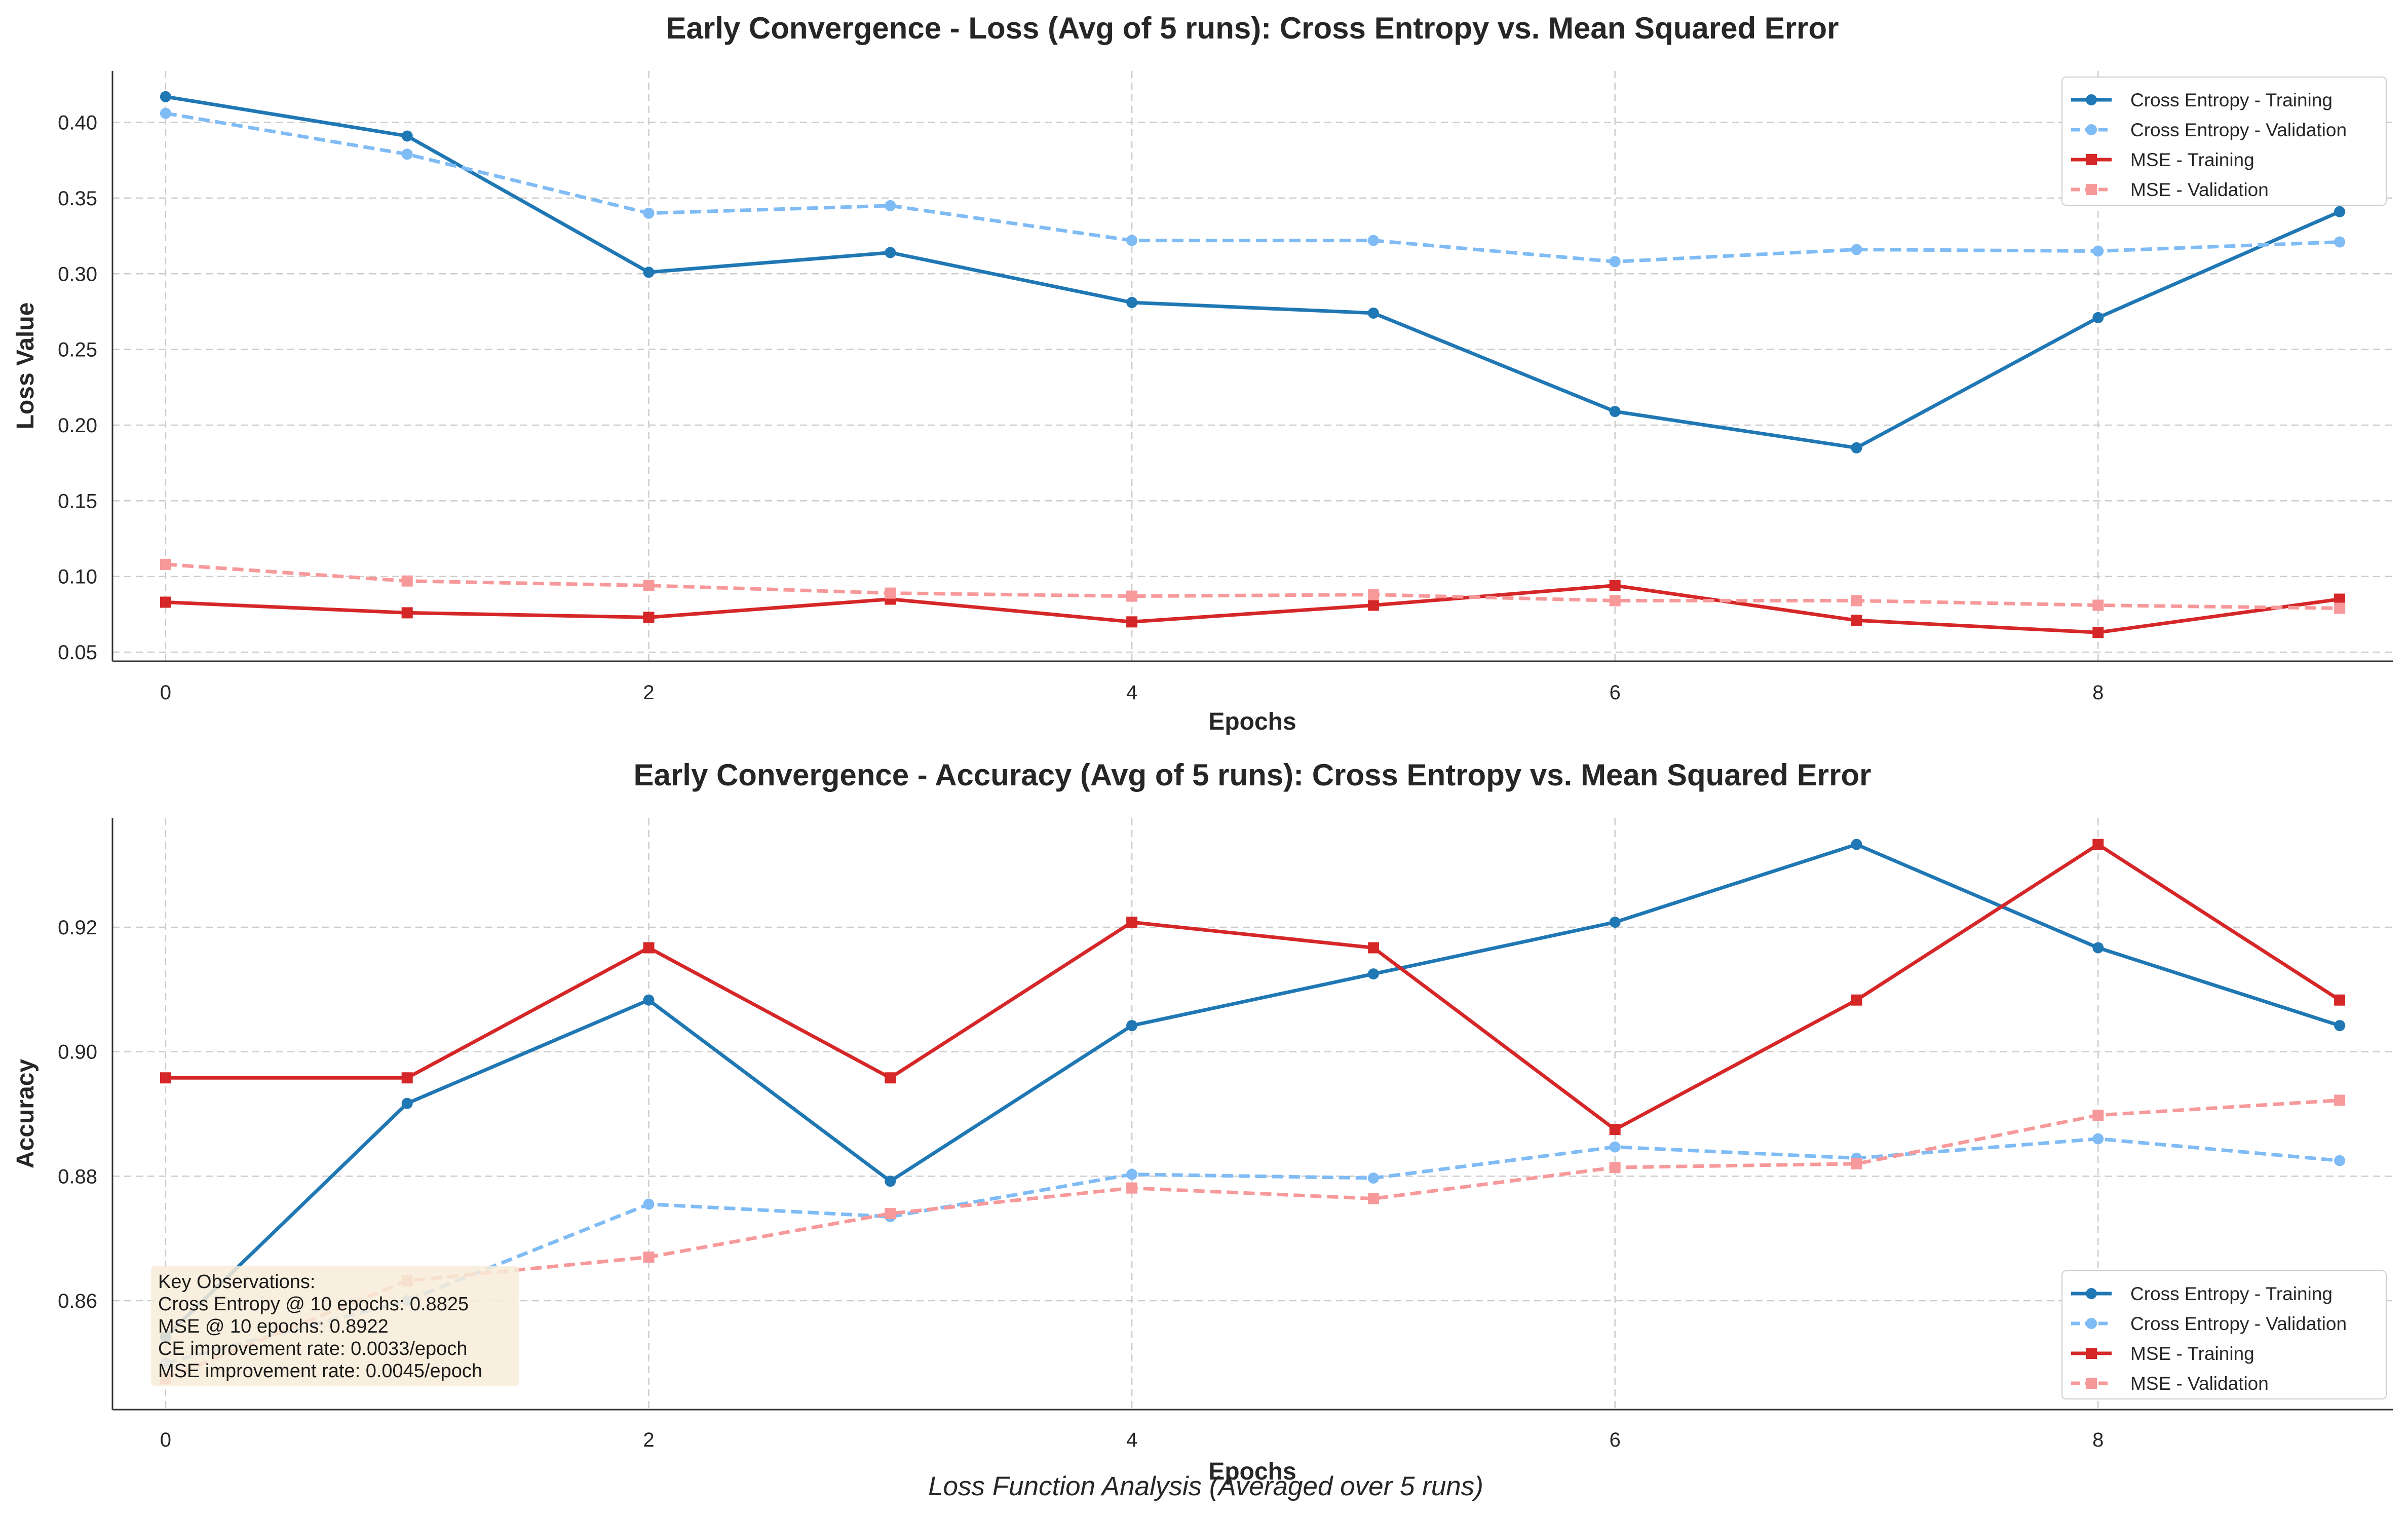 The height and width of the screenshot is (1515, 2408). I want to click on accuracy-x-axis-label: Epochs, so click(1252, 1471).